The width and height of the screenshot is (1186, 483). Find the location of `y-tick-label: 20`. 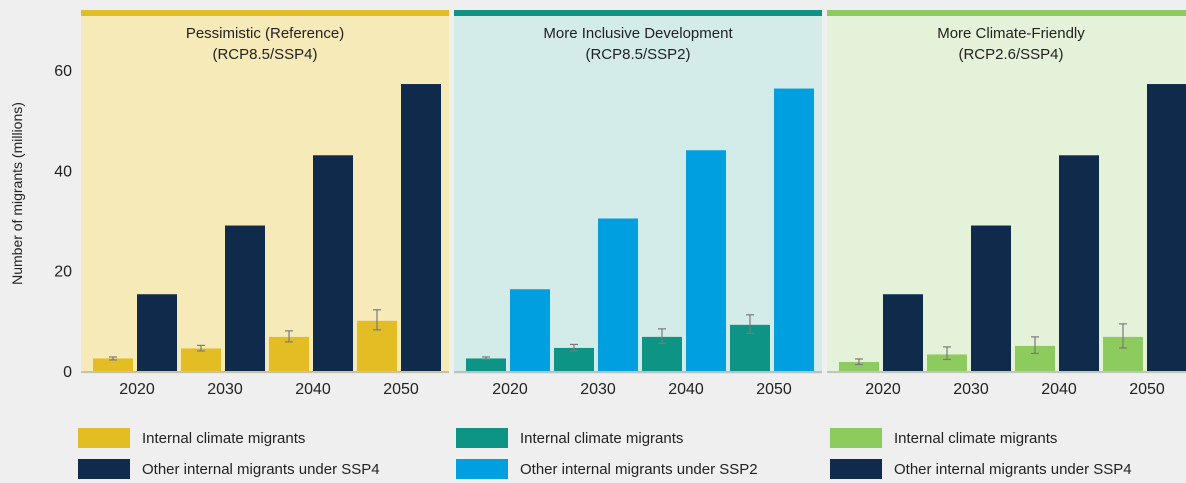

y-tick-label: 20 is located at coordinates (63, 272).